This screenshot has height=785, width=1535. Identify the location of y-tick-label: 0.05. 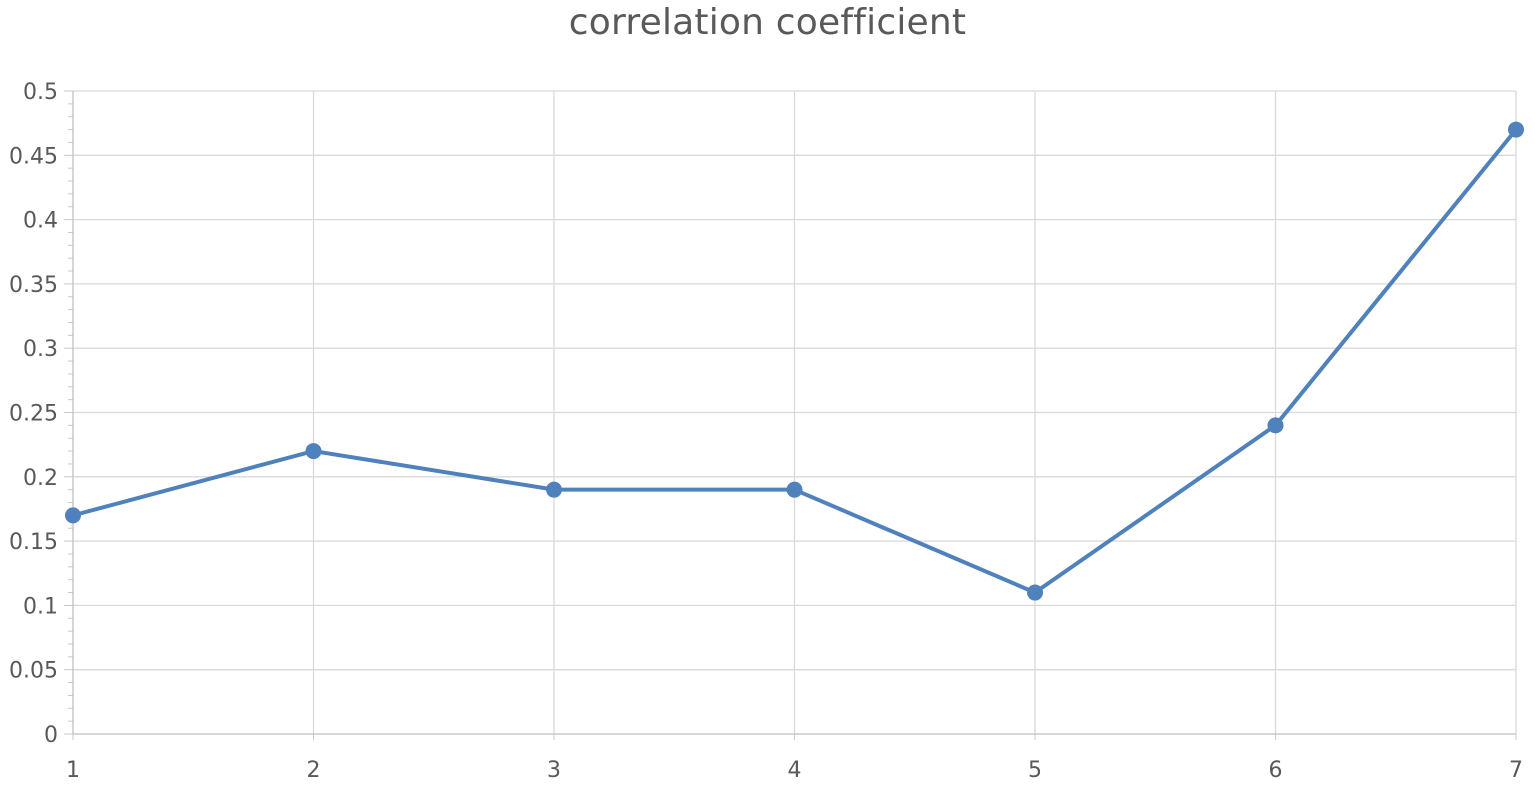
(33, 671).